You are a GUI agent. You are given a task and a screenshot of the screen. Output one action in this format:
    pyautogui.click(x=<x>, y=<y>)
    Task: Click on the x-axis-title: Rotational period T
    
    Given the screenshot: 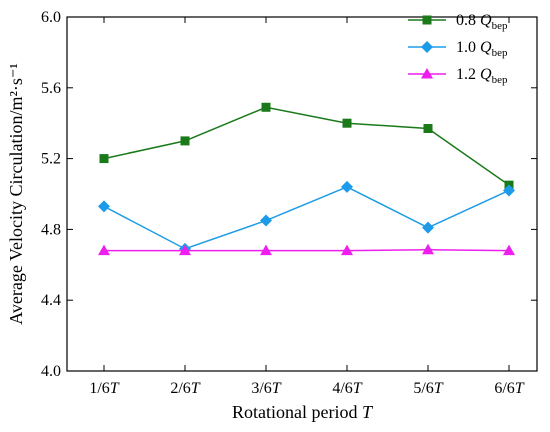 What is the action you would take?
    pyautogui.click(x=303, y=412)
    